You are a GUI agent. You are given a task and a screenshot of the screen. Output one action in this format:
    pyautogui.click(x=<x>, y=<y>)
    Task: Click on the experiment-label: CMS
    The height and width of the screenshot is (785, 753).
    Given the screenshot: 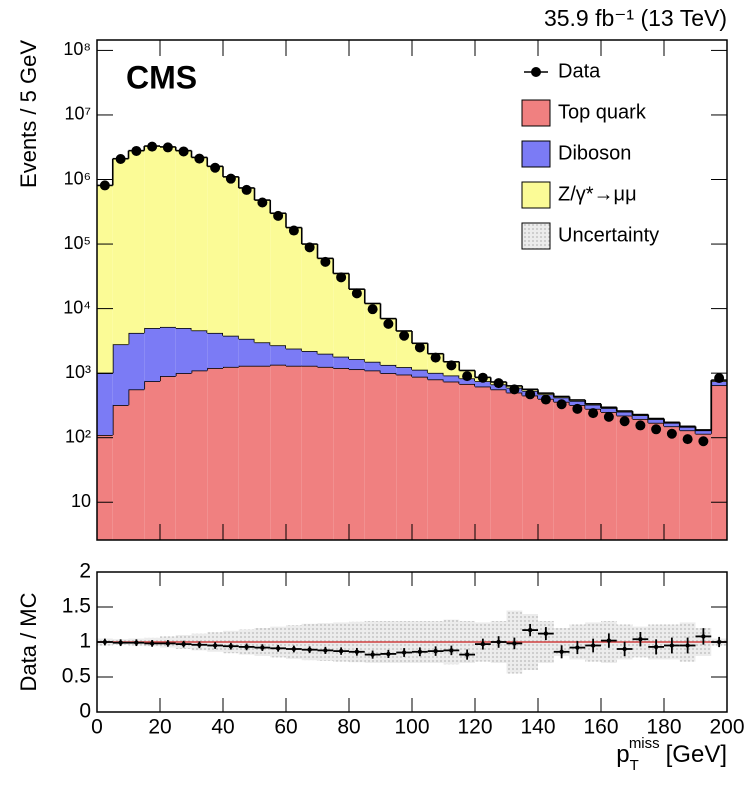 What is the action you would take?
    pyautogui.click(x=161, y=77)
    